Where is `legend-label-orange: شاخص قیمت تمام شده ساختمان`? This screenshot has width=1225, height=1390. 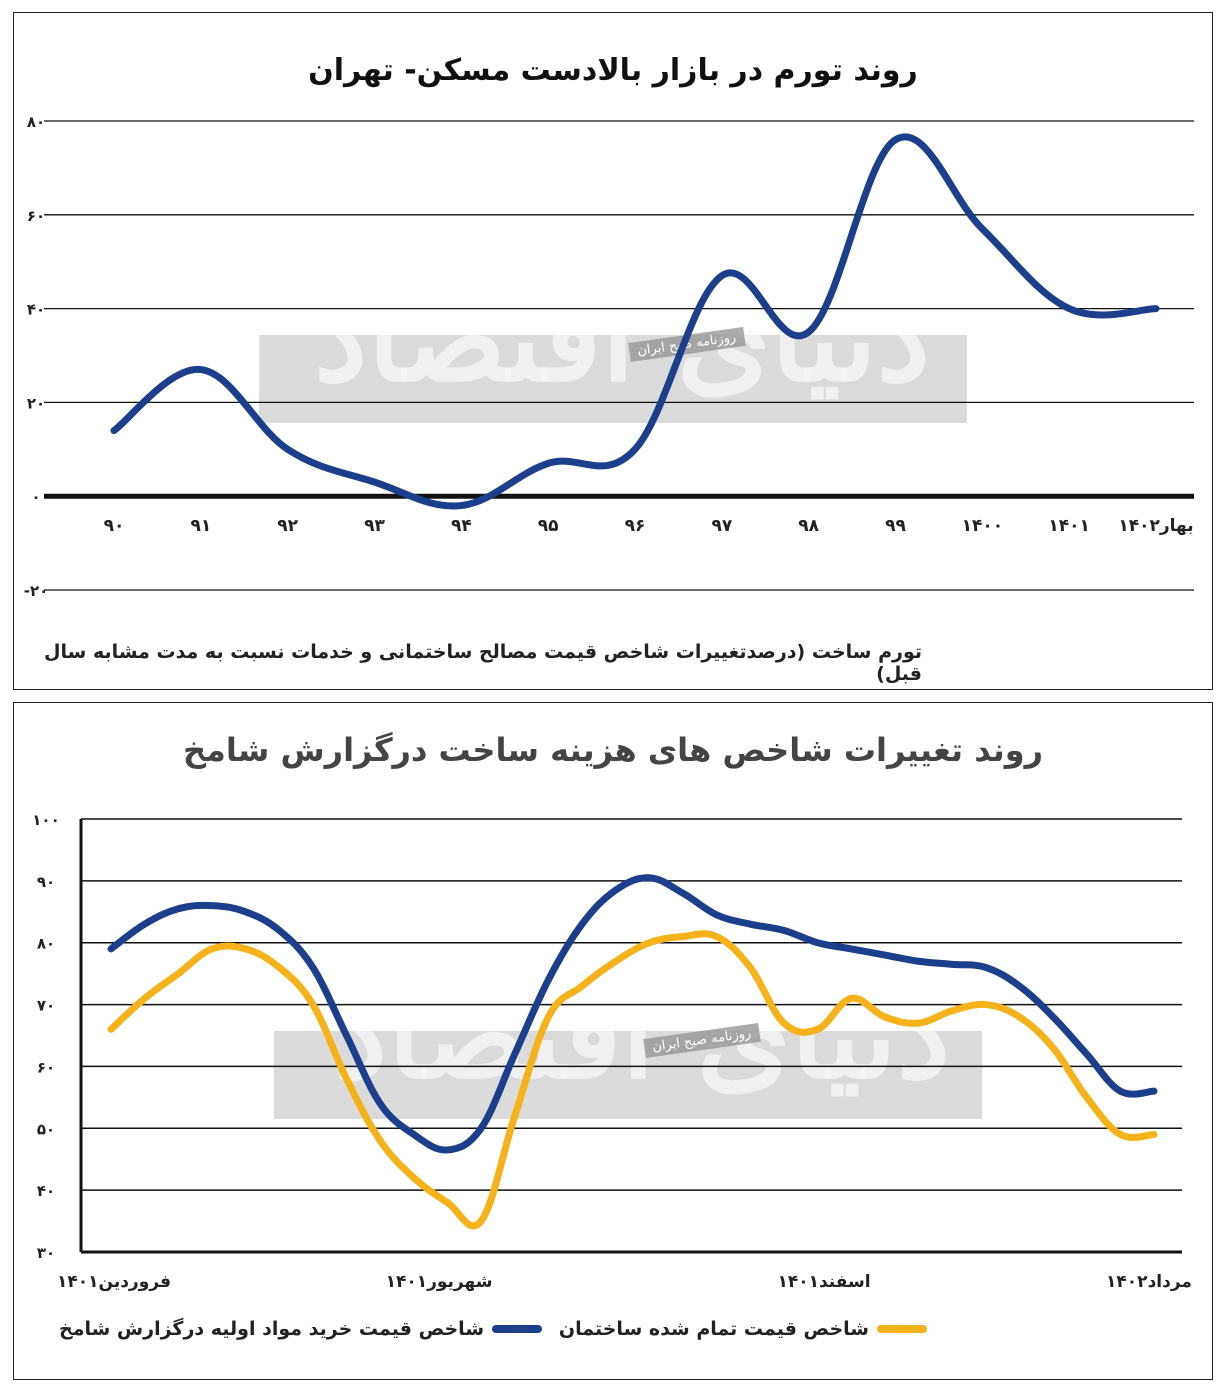 legend-label-orange: شاخص قیمت تمام شده ساختمان is located at coordinates (713, 1329).